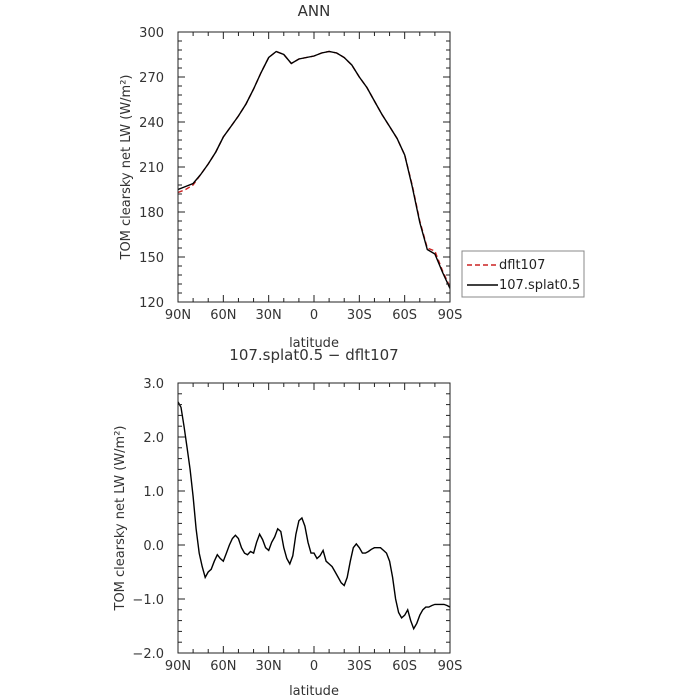 This screenshot has width=700, height=700. What do you see at coordinates (151, 33) in the screenshot?
I see `y-tick-label: 300` at bounding box center [151, 33].